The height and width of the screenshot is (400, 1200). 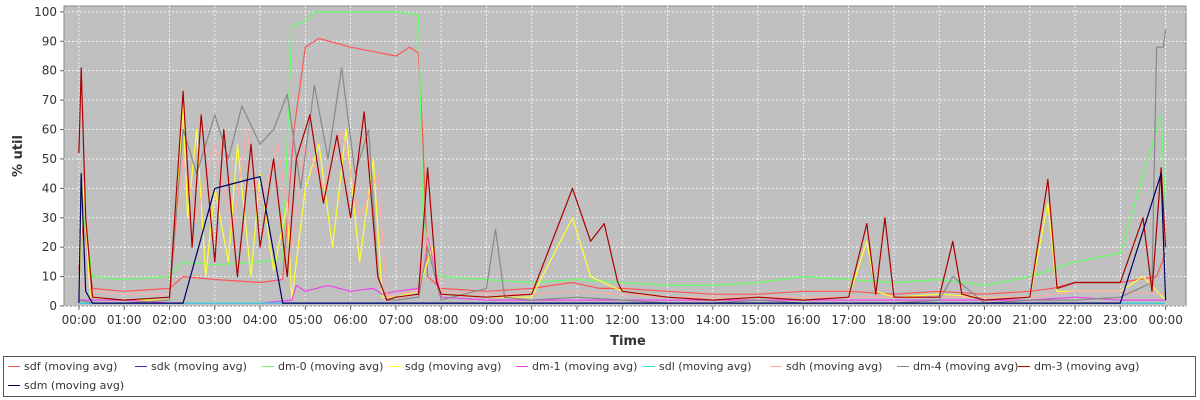 What do you see at coordinates (1075, 320) in the screenshot?
I see `x-tick-label: 22:00` at bounding box center [1075, 320].